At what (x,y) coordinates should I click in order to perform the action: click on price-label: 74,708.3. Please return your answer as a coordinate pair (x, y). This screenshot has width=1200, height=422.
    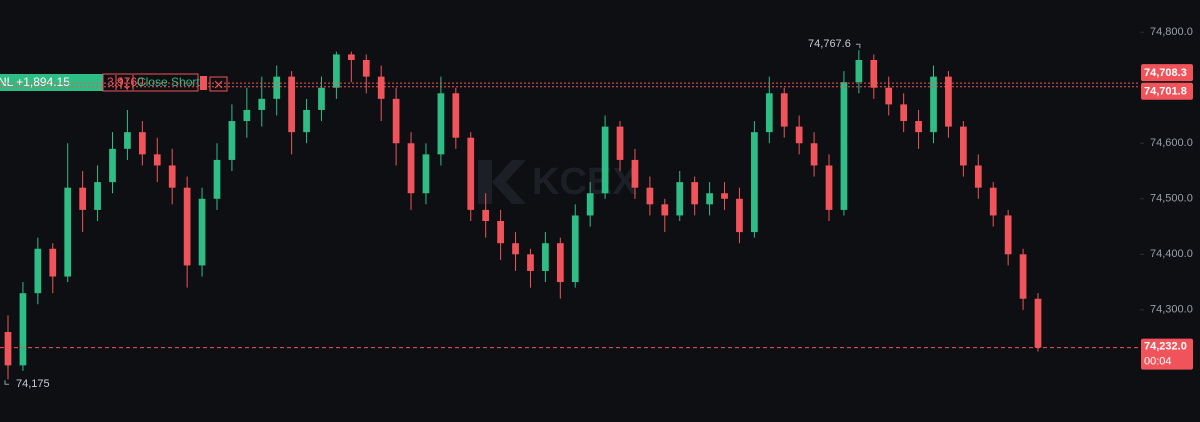
    Looking at the image, I should click on (1165, 73).